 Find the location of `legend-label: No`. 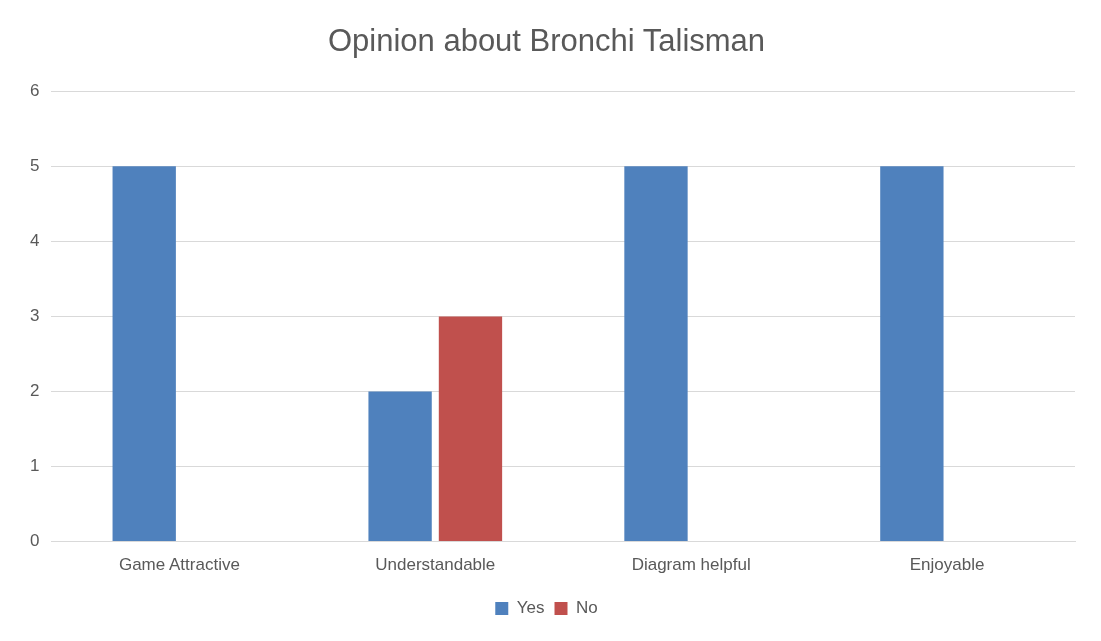

legend-label: No is located at coordinates (587, 608).